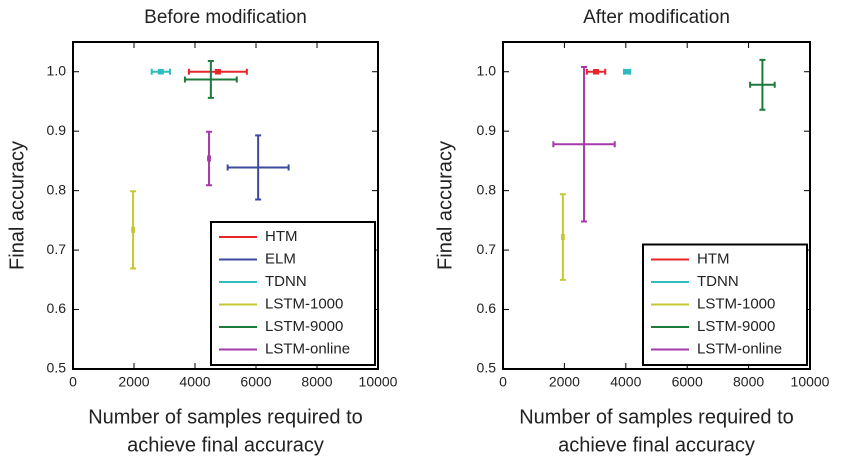 Image resolution: width=843 pixels, height=461 pixels. I want to click on chart-title: After modification, so click(656, 17).